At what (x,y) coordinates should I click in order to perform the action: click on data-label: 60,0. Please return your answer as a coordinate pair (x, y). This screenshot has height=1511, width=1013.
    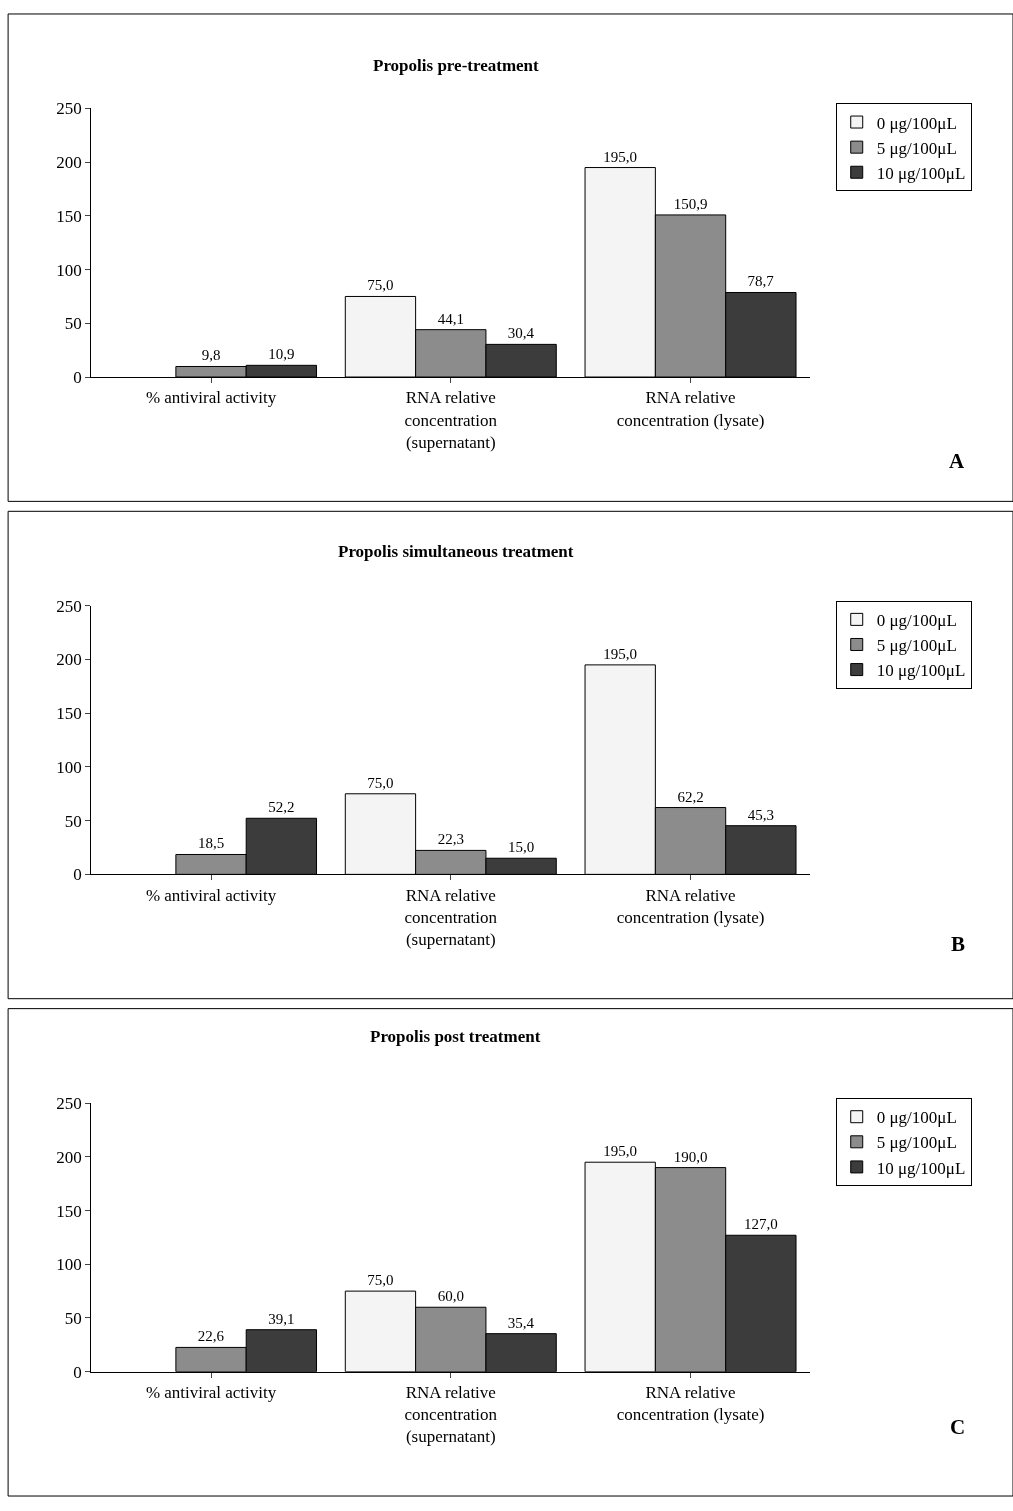
    Looking at the image, I should click on (450, 1296).